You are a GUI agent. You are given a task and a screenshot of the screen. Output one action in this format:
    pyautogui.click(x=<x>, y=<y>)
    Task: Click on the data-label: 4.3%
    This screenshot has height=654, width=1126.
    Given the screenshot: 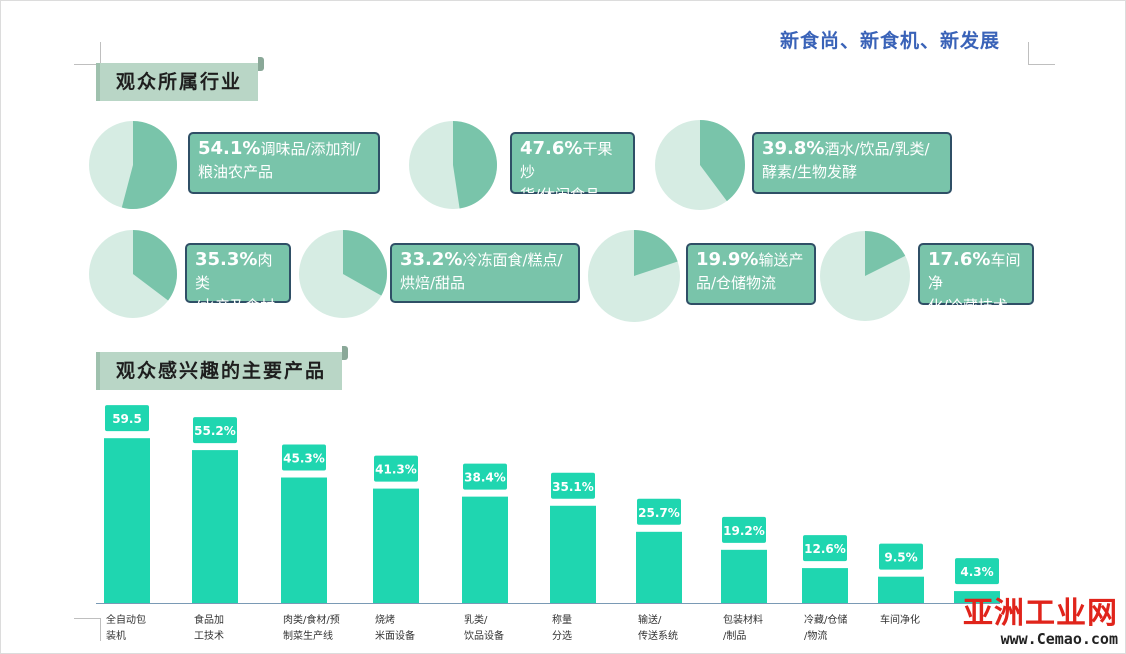 What is the action you would take?
    pyautogui.click(x=976, y=572)
    